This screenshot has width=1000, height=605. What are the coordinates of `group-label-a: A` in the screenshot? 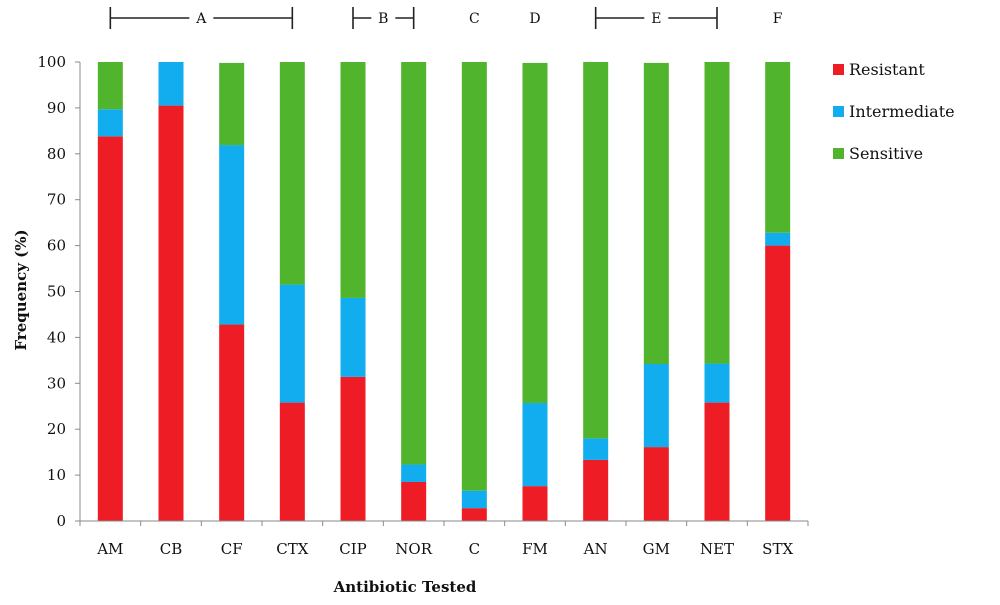 It's located at (201, 19).